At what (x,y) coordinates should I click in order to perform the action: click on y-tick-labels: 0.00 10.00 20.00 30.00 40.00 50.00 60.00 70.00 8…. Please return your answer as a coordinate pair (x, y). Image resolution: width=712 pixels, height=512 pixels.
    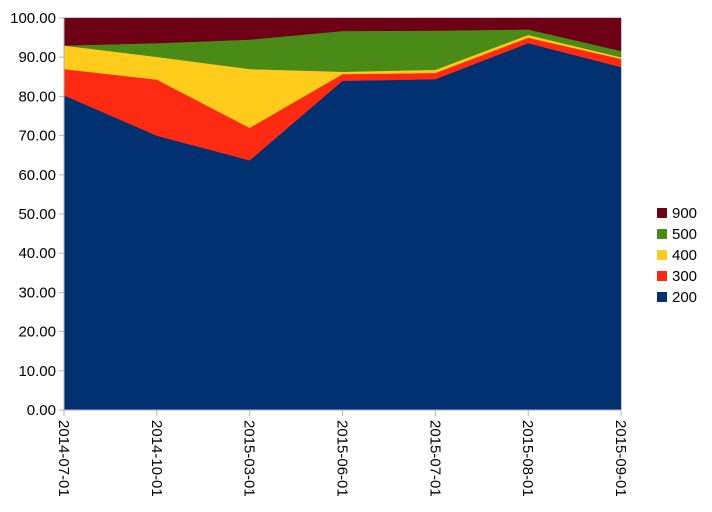
    Looking at the image, I should click on (33, 214).